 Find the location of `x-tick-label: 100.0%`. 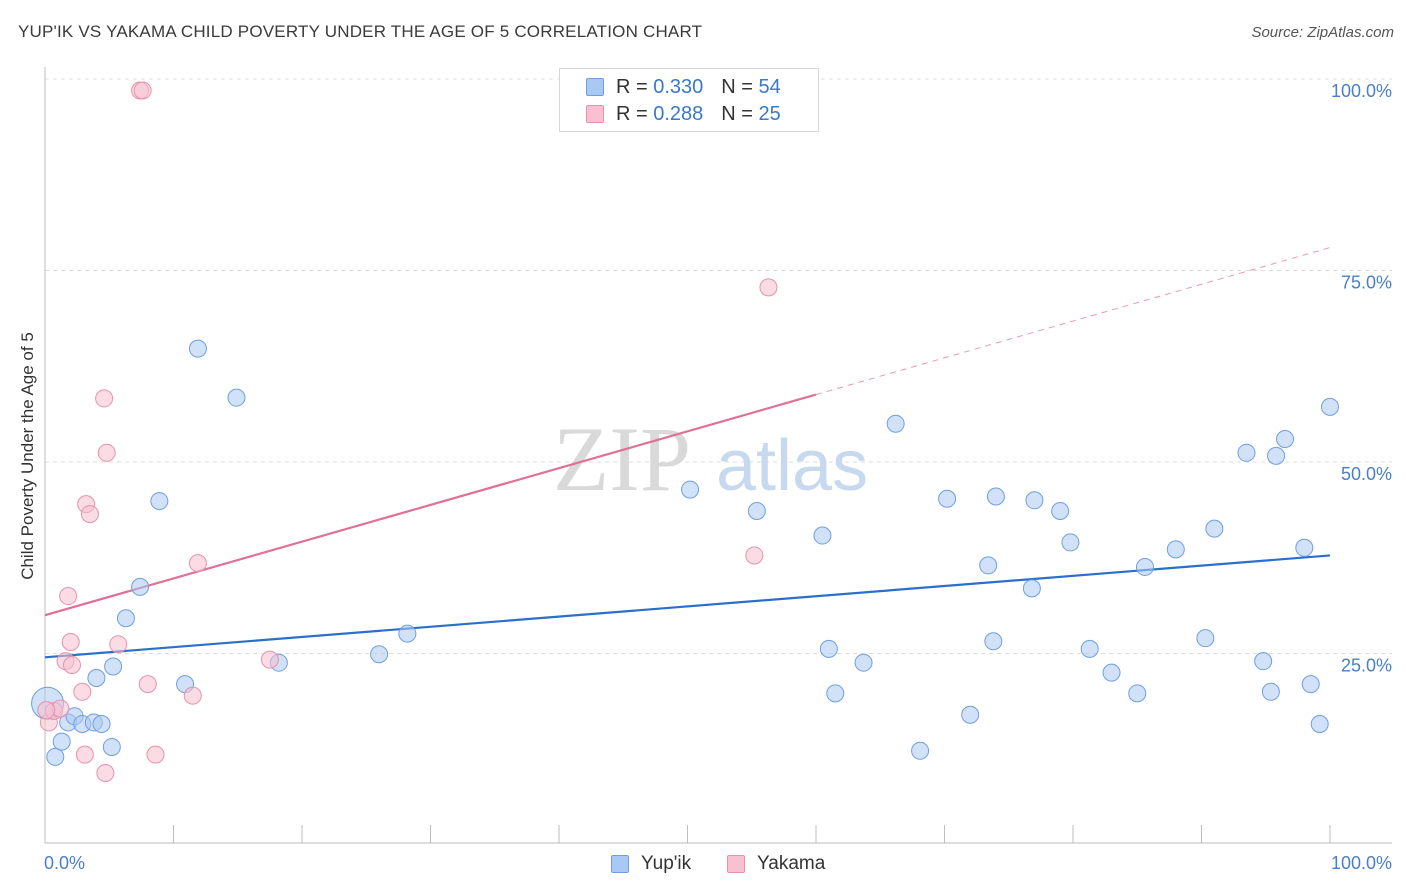

x-tick-label: 100.0% is located at coordinates (1361, 863).